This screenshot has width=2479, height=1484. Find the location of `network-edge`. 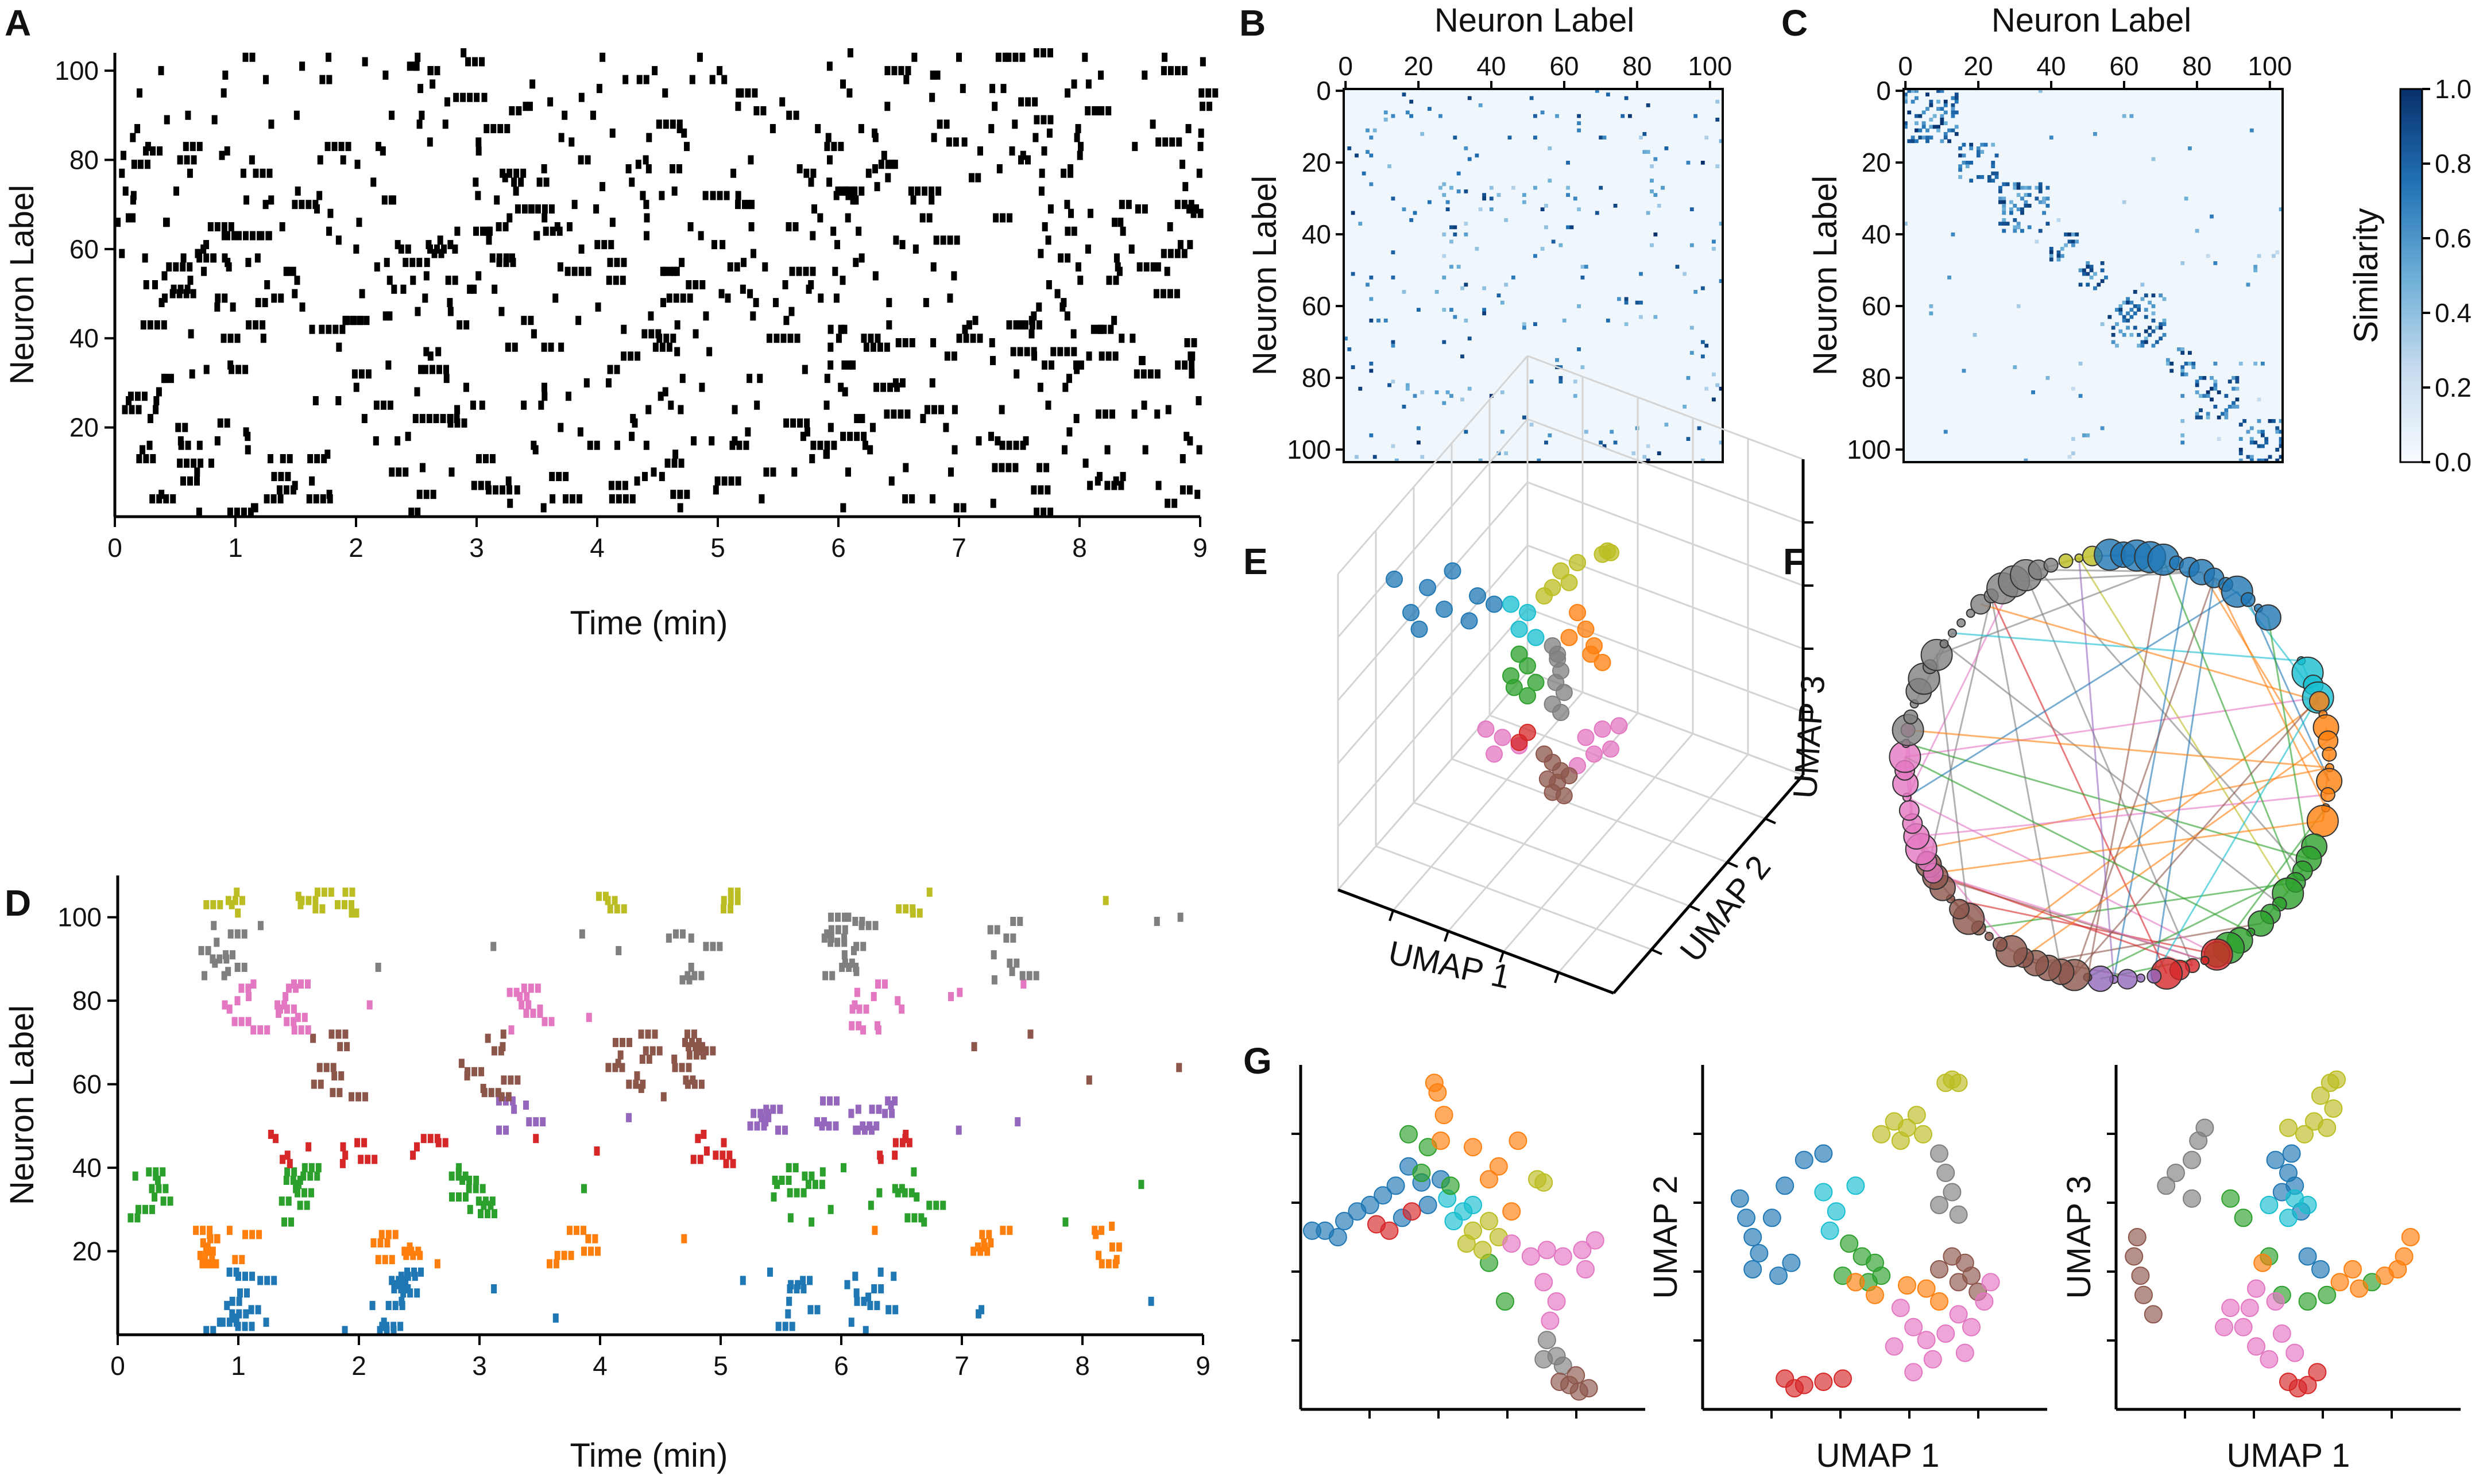

network-edge is located at coordinates (2289, 738).